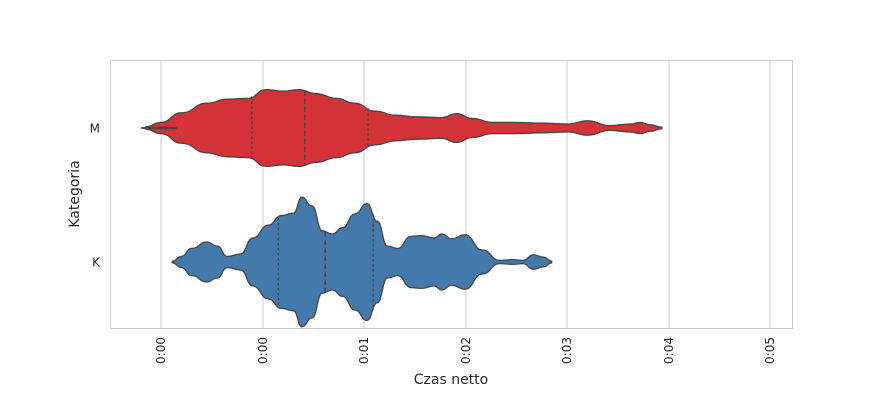  Describe the element at coordinates (401, 128) in the screenshot. I see `violin-body-m` at that location.